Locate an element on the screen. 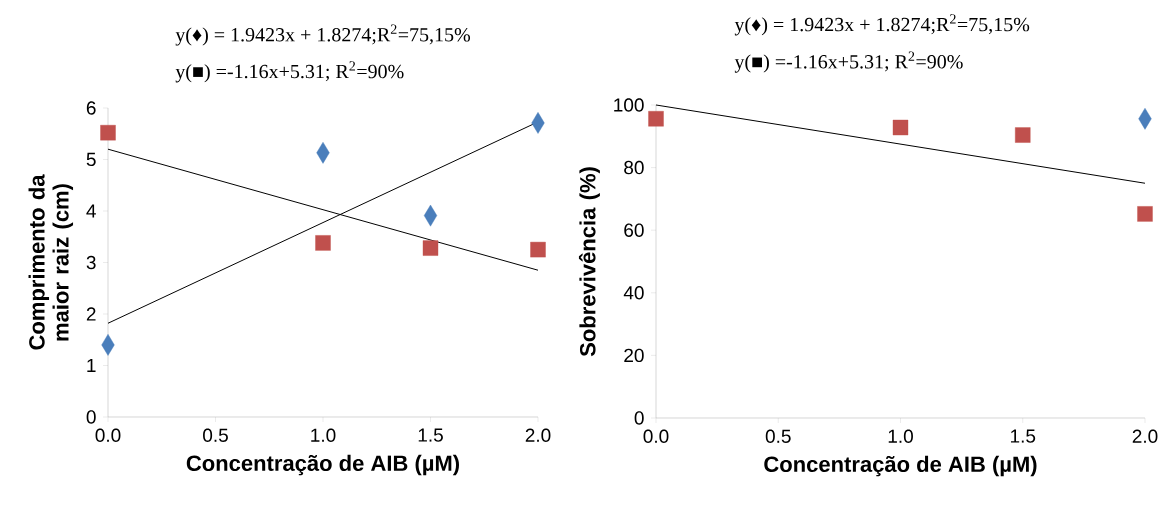  y-tick-label: 3 is located at coordinates (91, 262).